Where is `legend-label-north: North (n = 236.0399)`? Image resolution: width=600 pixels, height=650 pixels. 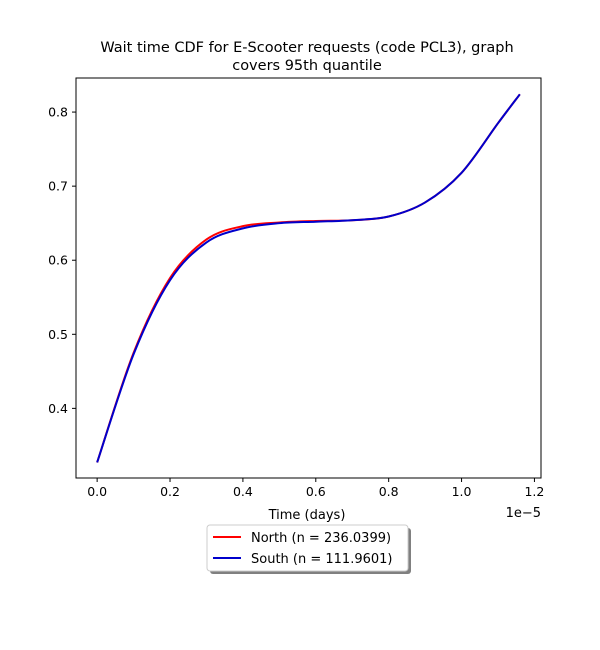 legend-label-north: North (n = 236.0399) is located at coordinates (321, 538).